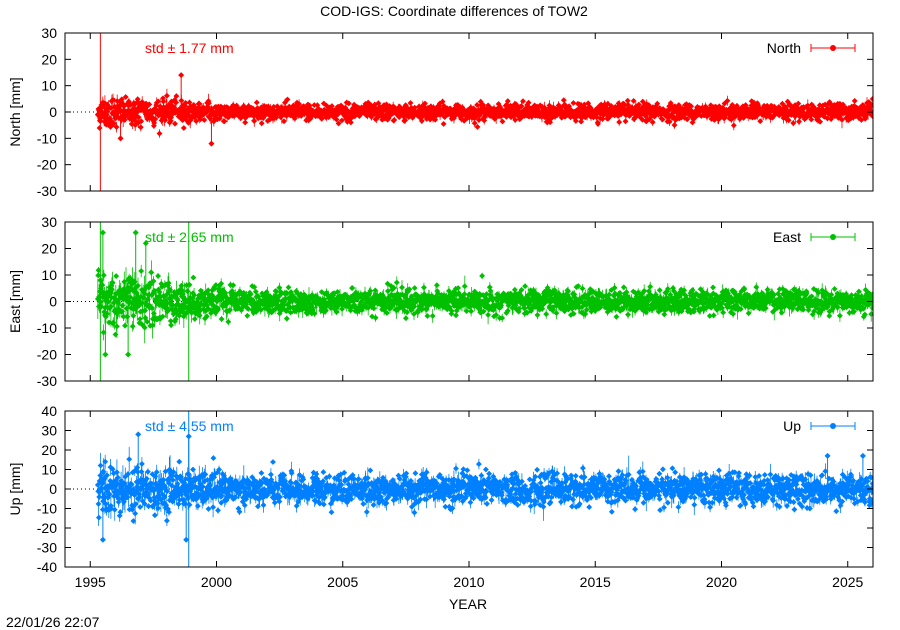 The height and width of the screenshot is (630, 900). I want to click on legend-label: Up, so click(792, 426).